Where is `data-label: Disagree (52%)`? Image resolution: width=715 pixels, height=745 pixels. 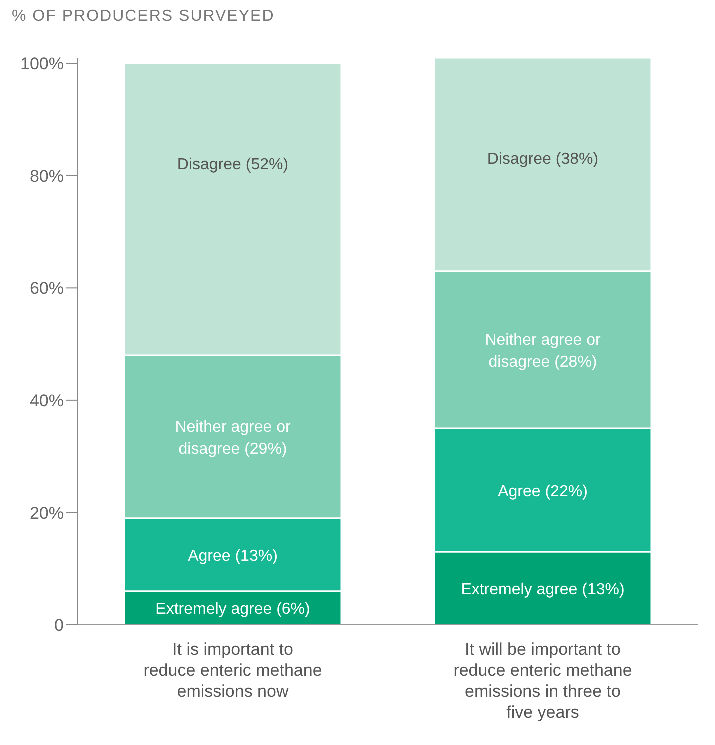
data-label: Disagree (52%) is located at coordinates (233, 165).